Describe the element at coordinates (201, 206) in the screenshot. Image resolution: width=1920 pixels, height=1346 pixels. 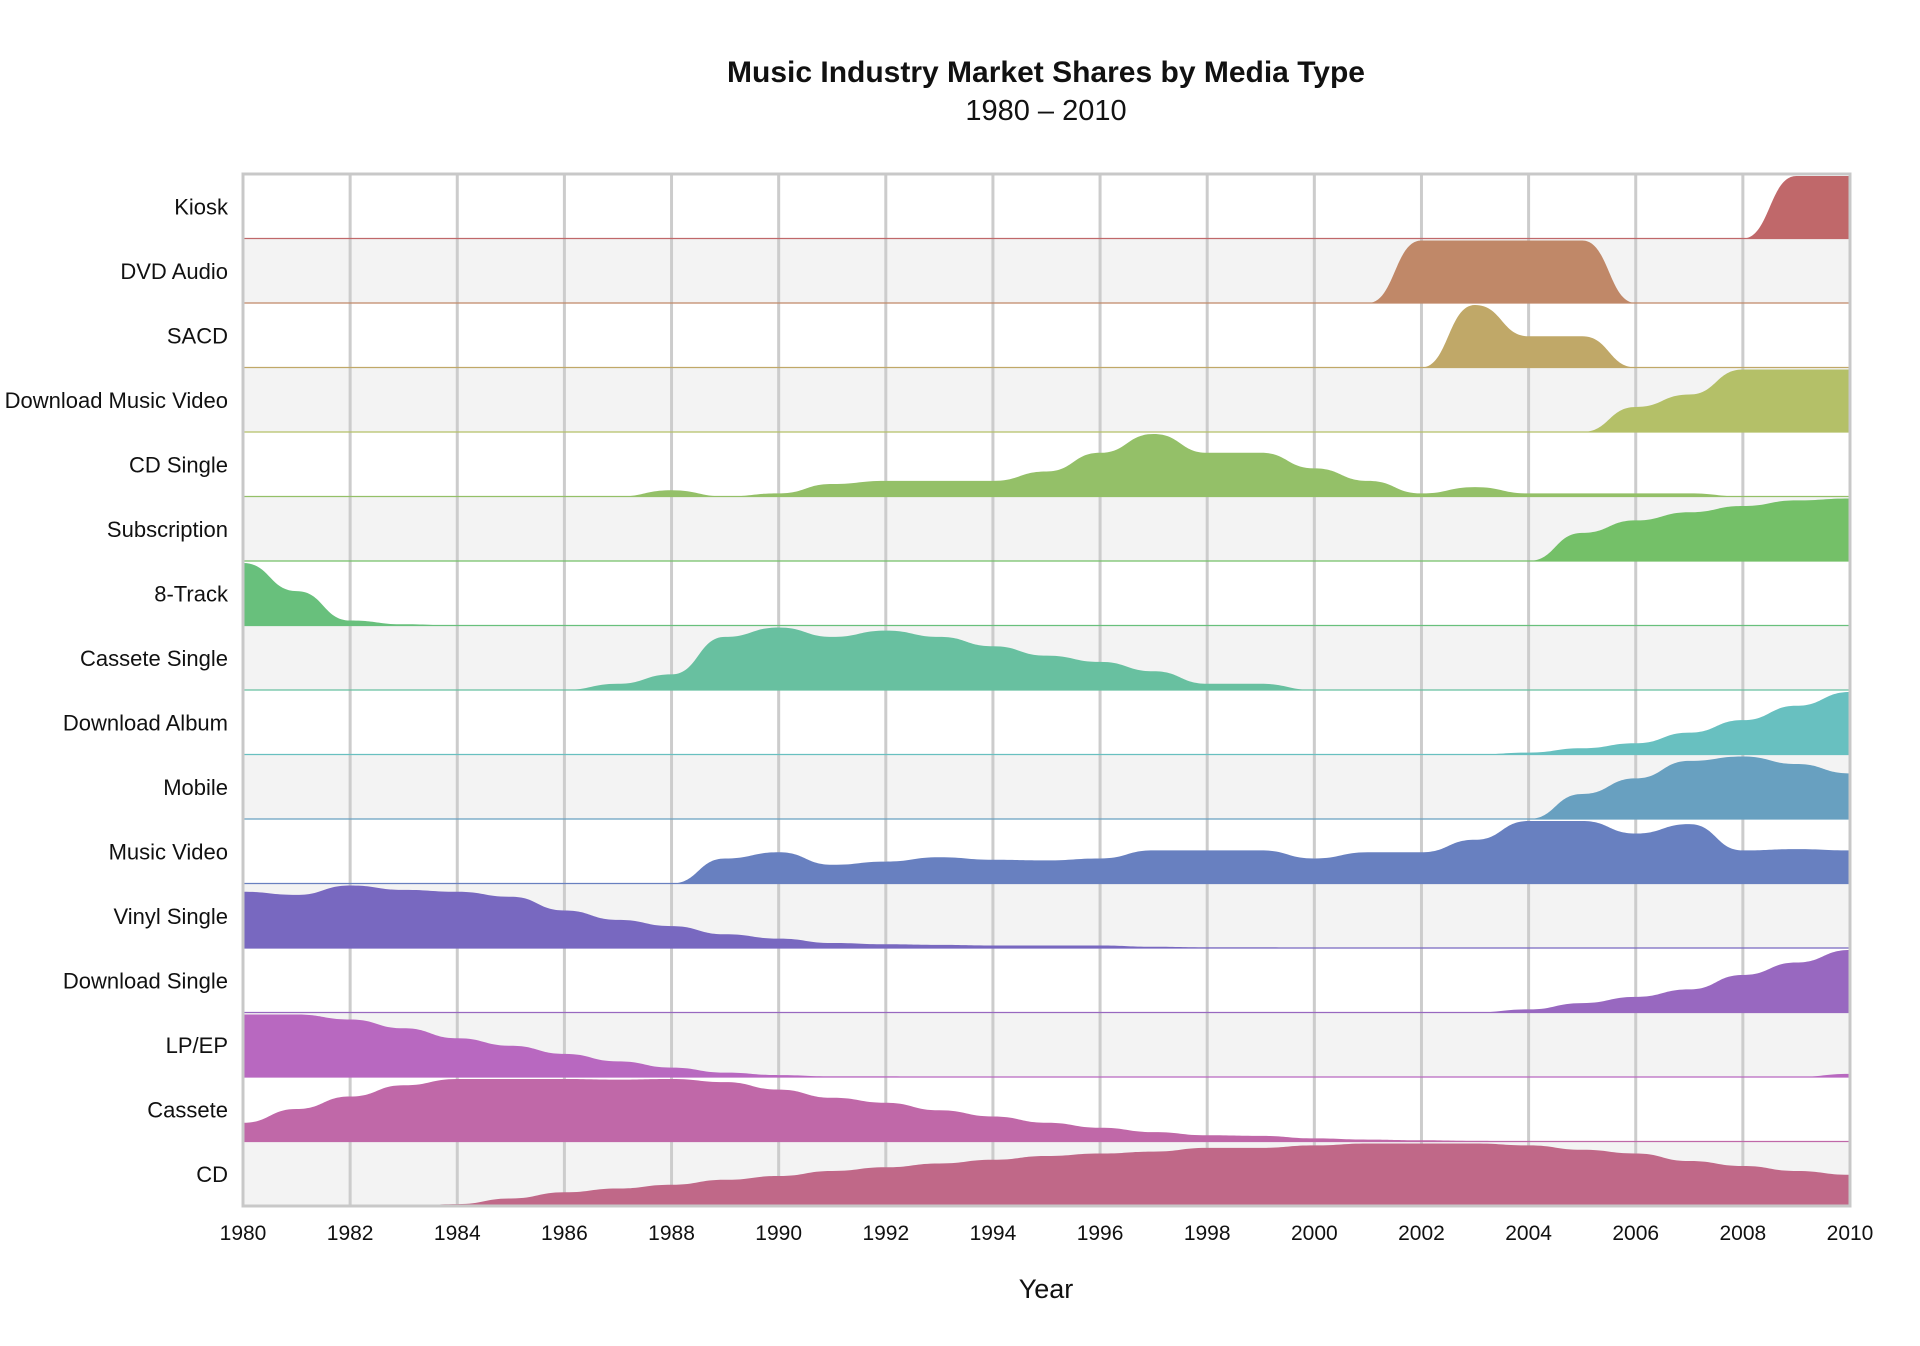
I see `series-label: Kiosk` at that location.